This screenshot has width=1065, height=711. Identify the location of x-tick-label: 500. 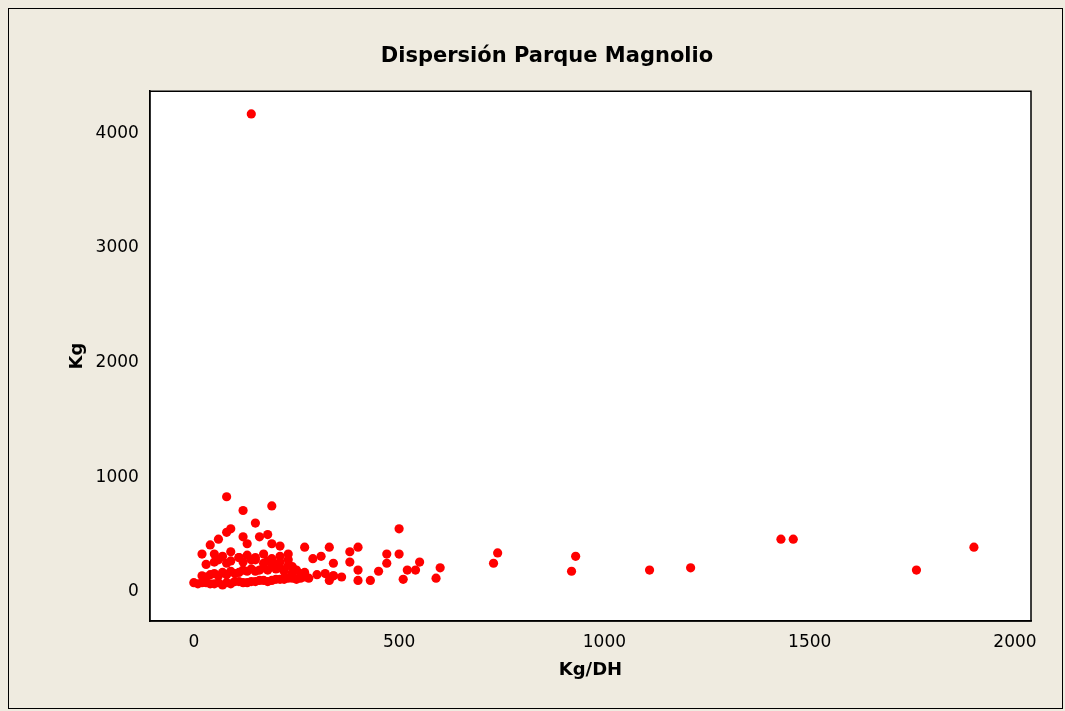
(399, 640).